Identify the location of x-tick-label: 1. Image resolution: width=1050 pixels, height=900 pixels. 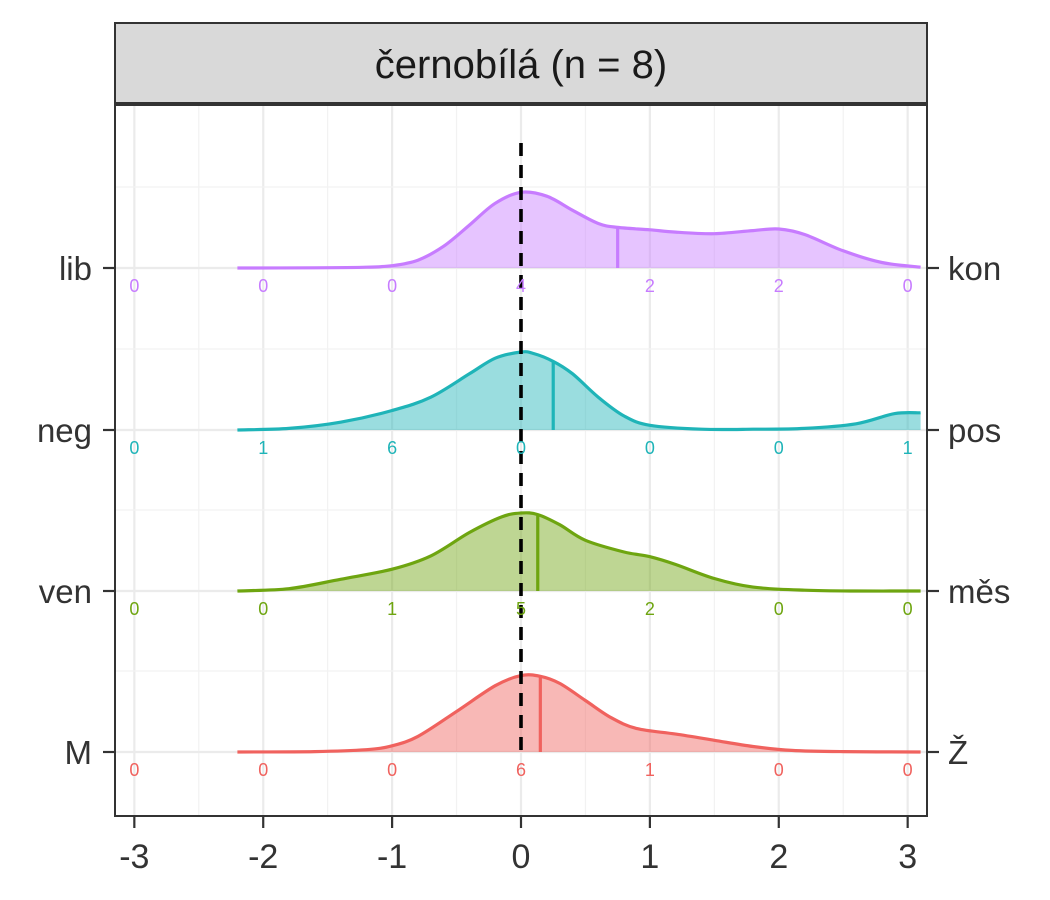
(649, 857).